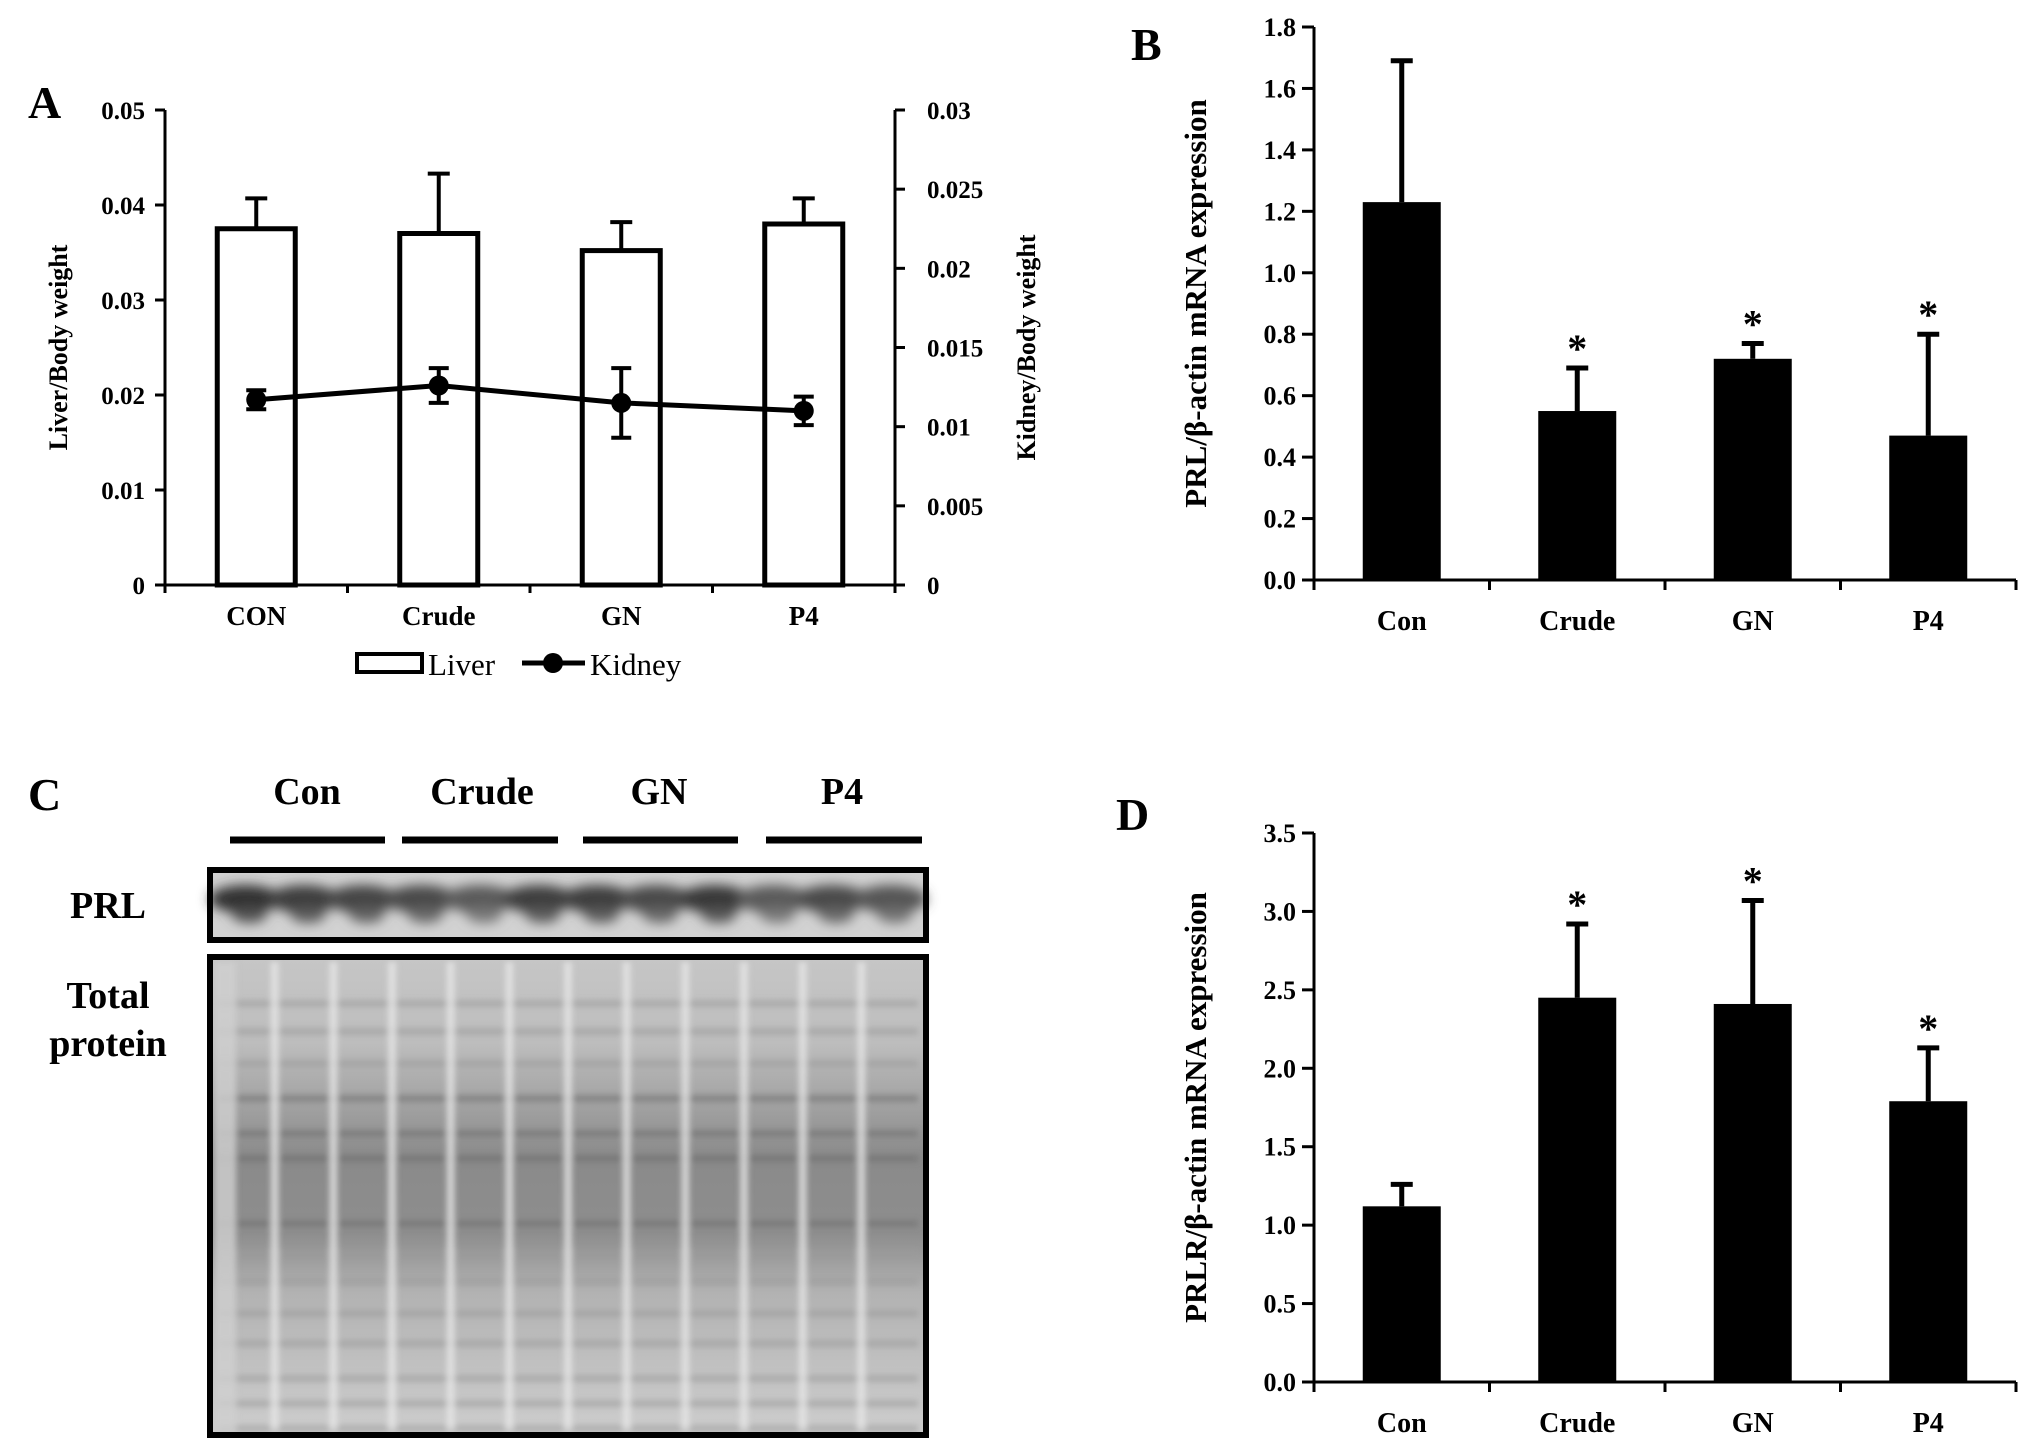 The image size is (2031, 1450). What do you see at coordinates (462, 664) in the screenshot?
I see `legend-liver-label: Liver` at bounding box center [462, 664].